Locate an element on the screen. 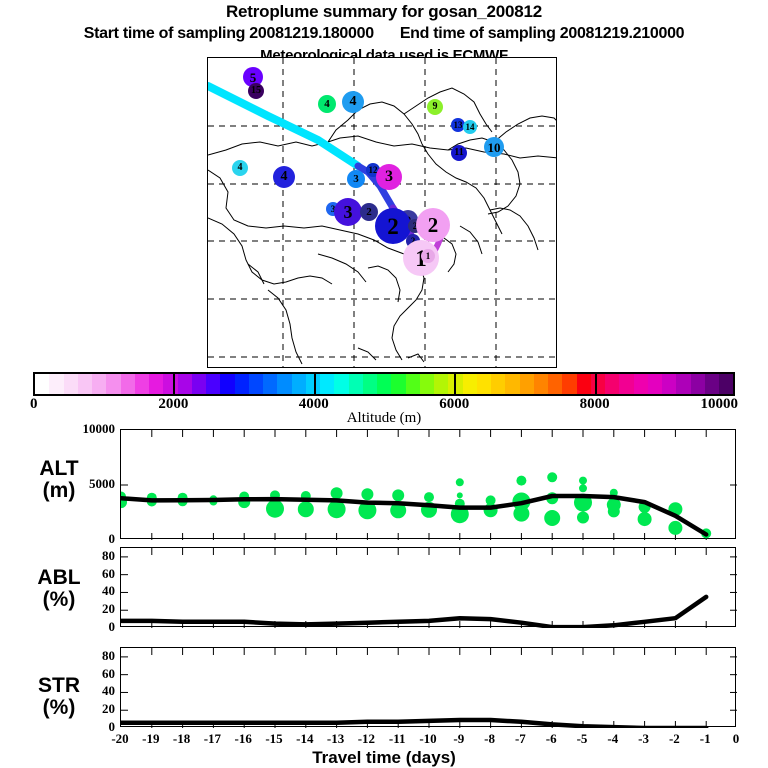 The height and width of the screenshot is (768, 768). str-plot-graphics is located at coordinates (429, 688).